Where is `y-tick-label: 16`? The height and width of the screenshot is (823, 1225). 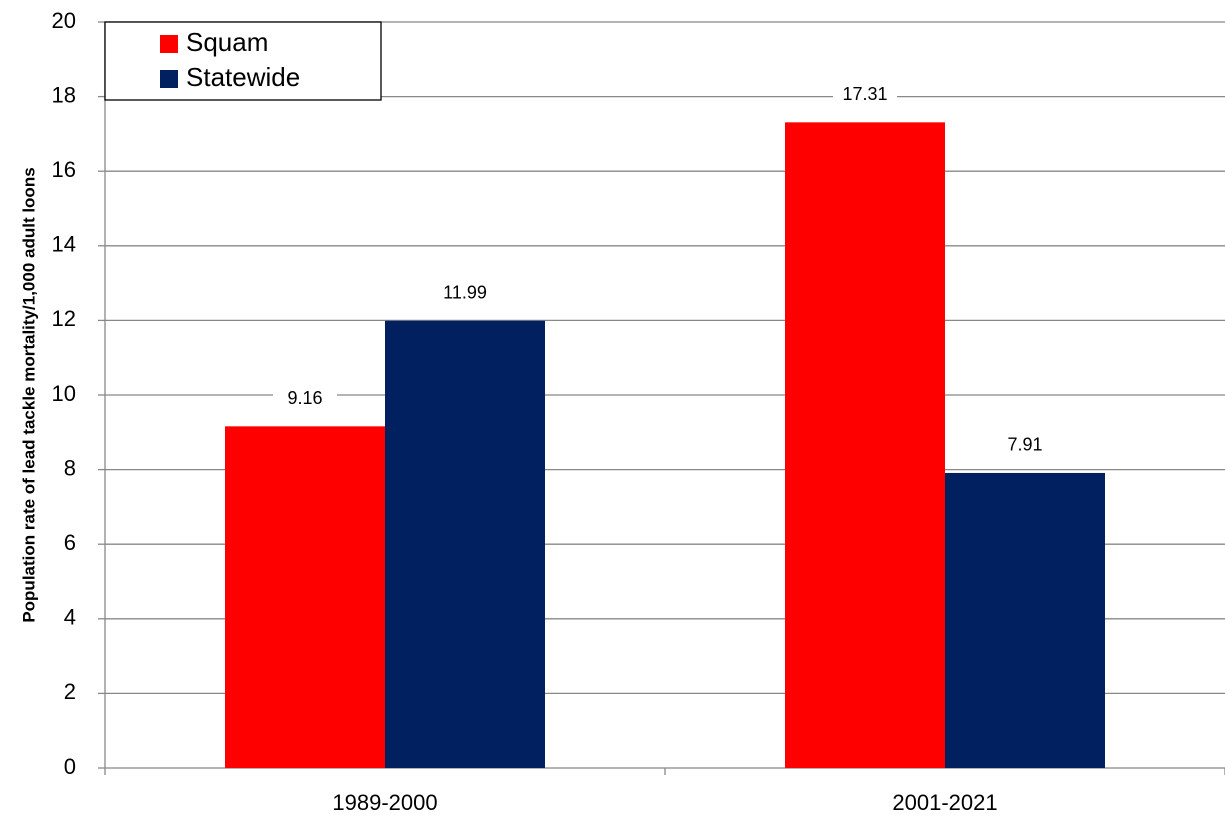
y-tick-label: 16 is located at coordinates (64, 169).